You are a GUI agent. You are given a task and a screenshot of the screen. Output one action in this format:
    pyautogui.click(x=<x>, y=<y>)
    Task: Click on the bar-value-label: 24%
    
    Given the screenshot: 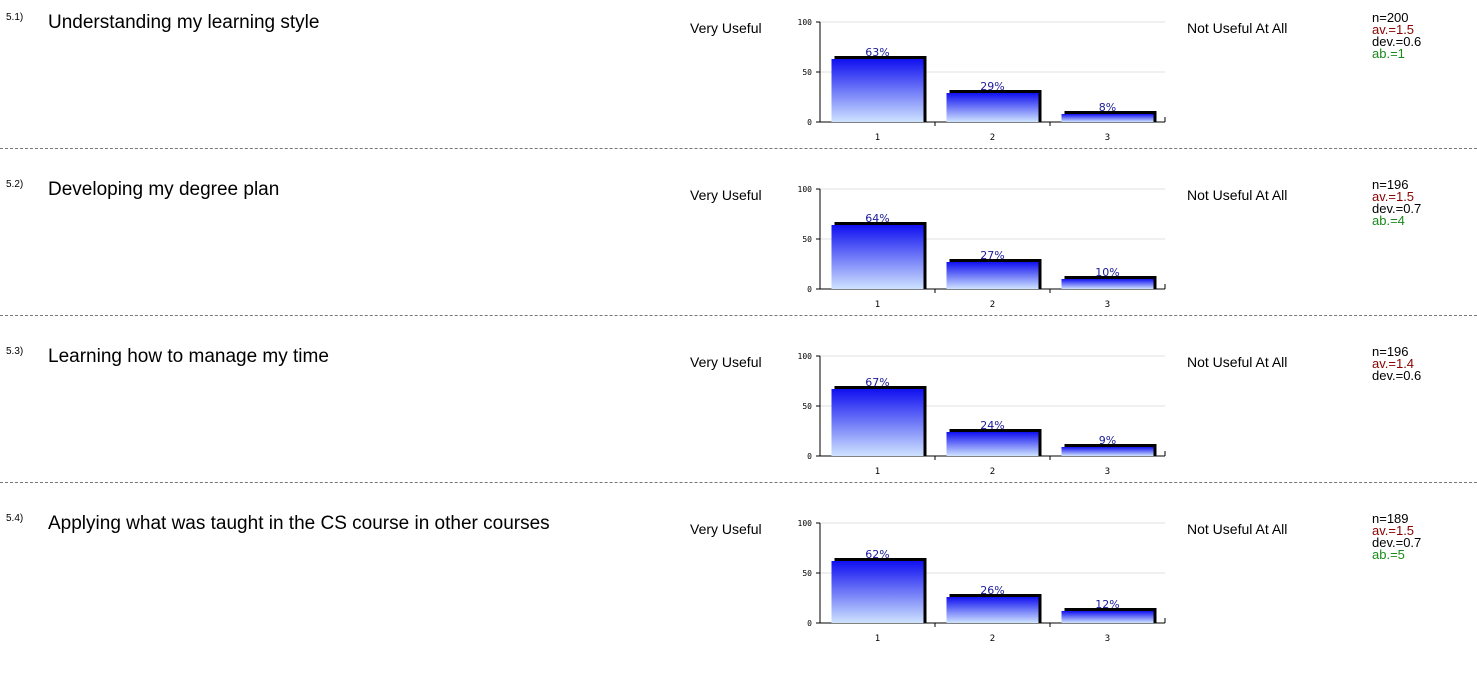 What is the action you would take?
    pyautogui.click(x=992, y=425)
    